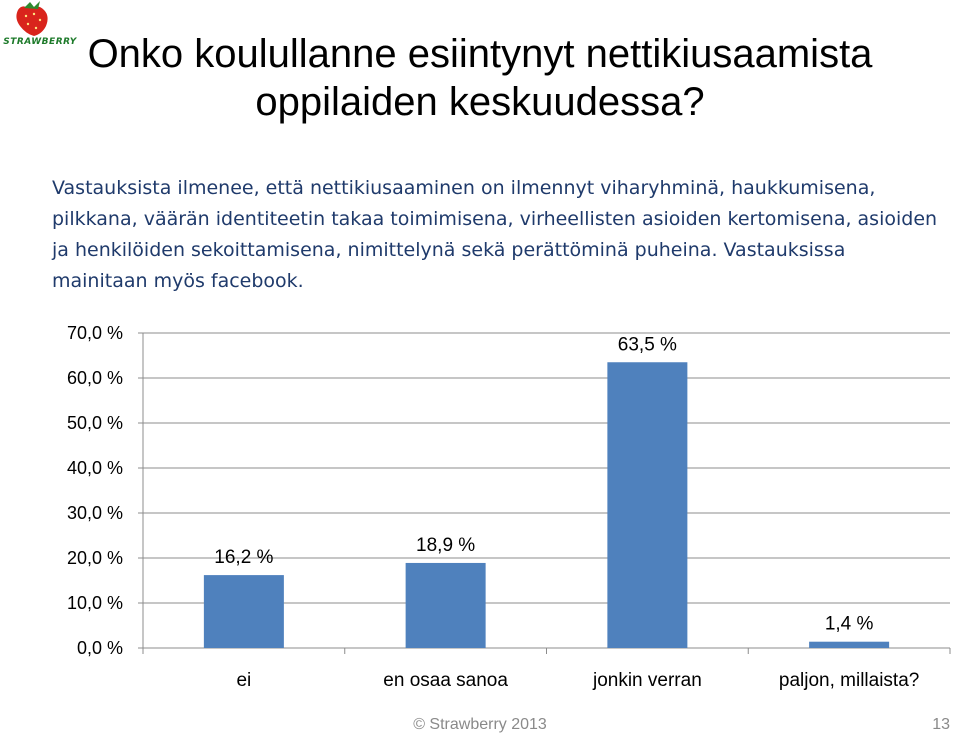  Describe the element at coordinates (40, 42) in the screenshot. I see `logo-text: STRAWBERRY` at that location.